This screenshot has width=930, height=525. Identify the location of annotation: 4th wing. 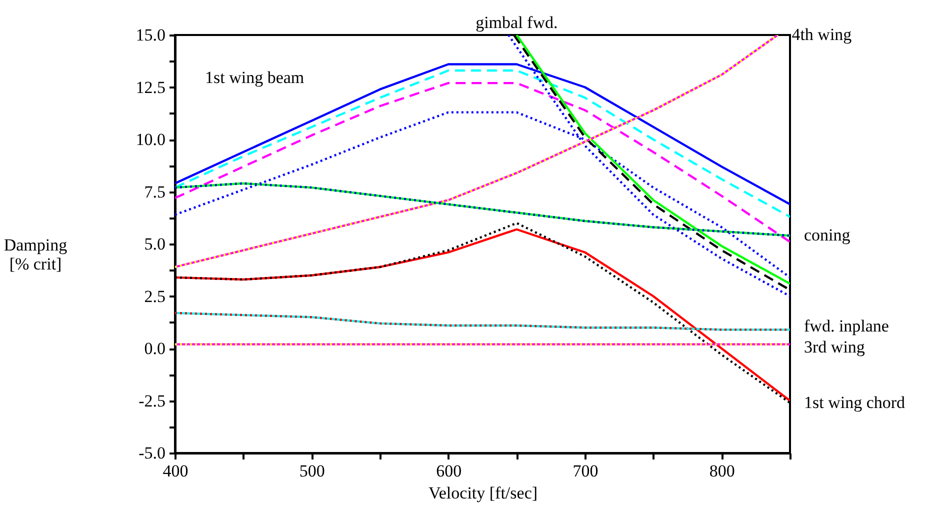
(822, 34).